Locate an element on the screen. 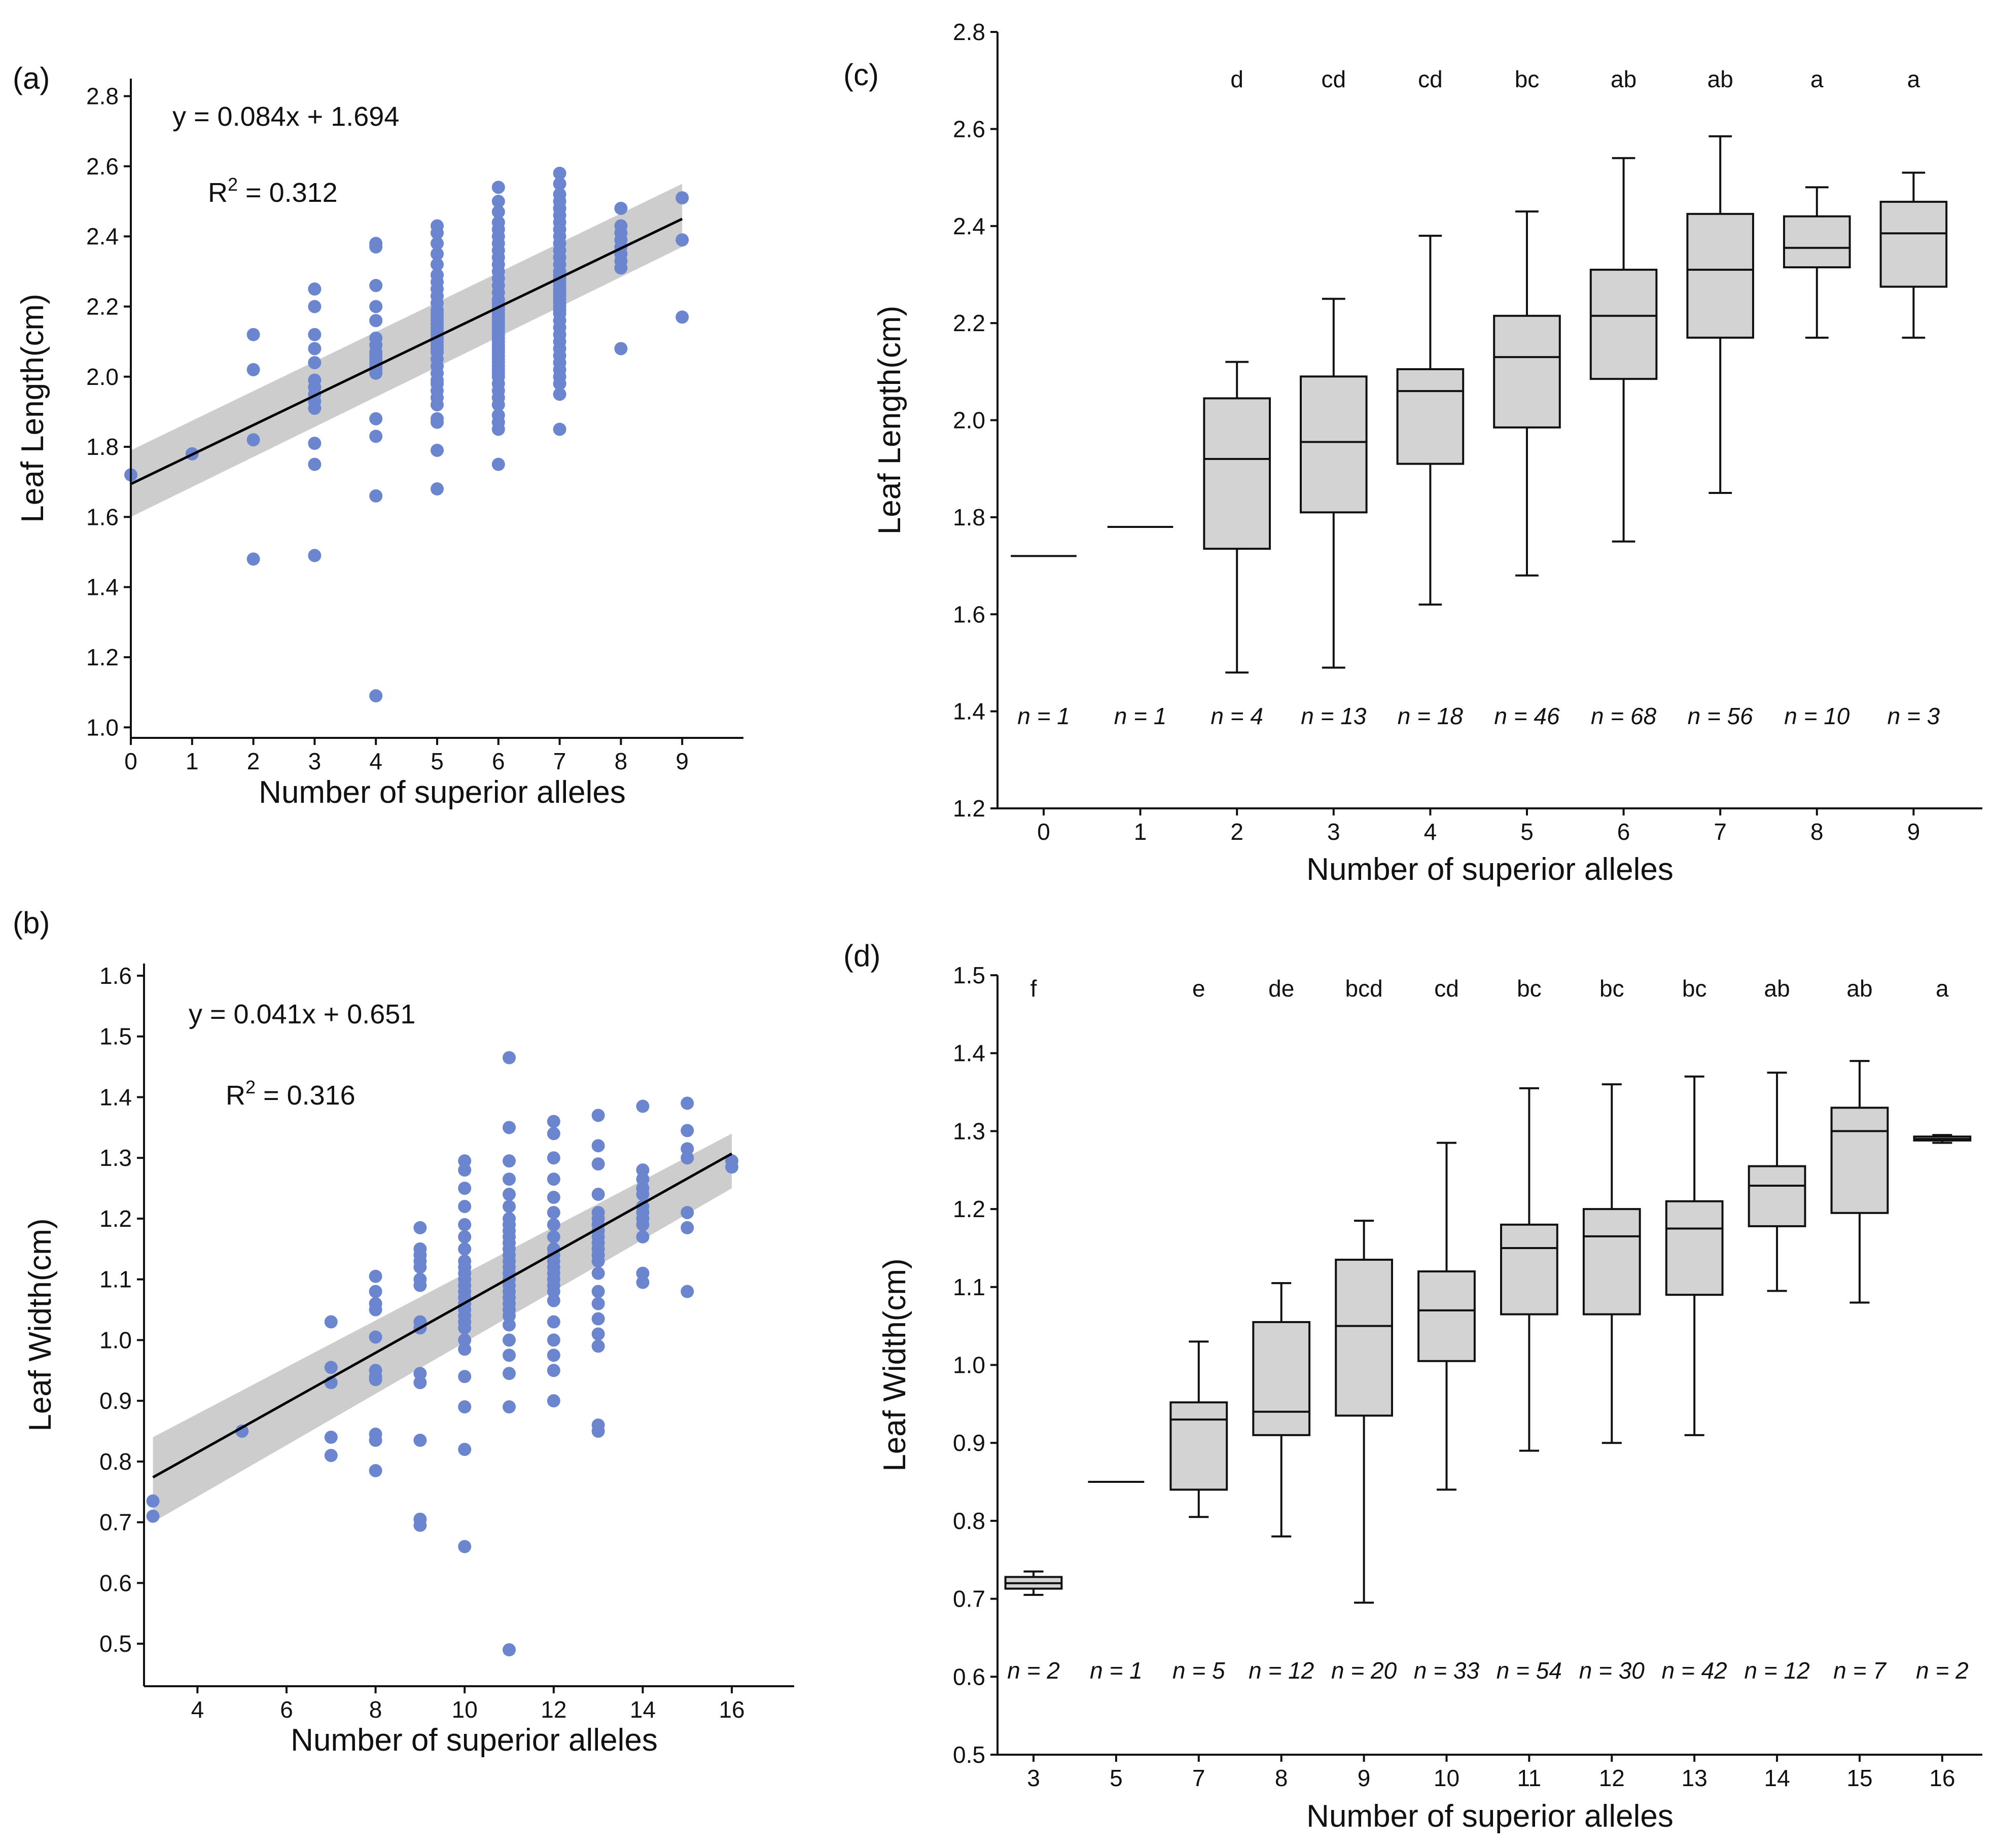  significance-letter: cd is located at coordinates (1334, 79).